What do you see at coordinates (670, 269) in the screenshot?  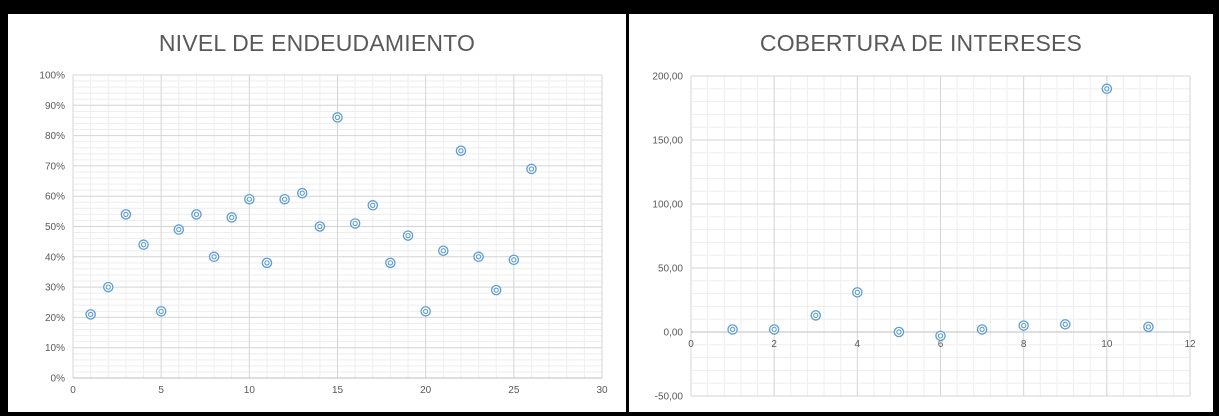 I see `y-tick-label: 50,00` at bounding box center [670, 269].